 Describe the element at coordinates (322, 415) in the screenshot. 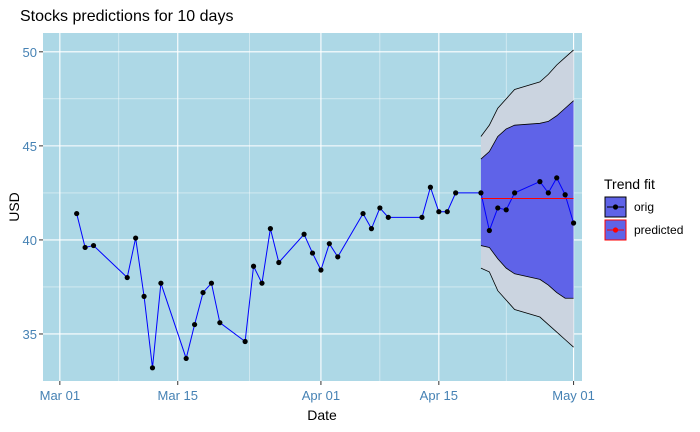

I see `x-axis-title: Date` at that location.